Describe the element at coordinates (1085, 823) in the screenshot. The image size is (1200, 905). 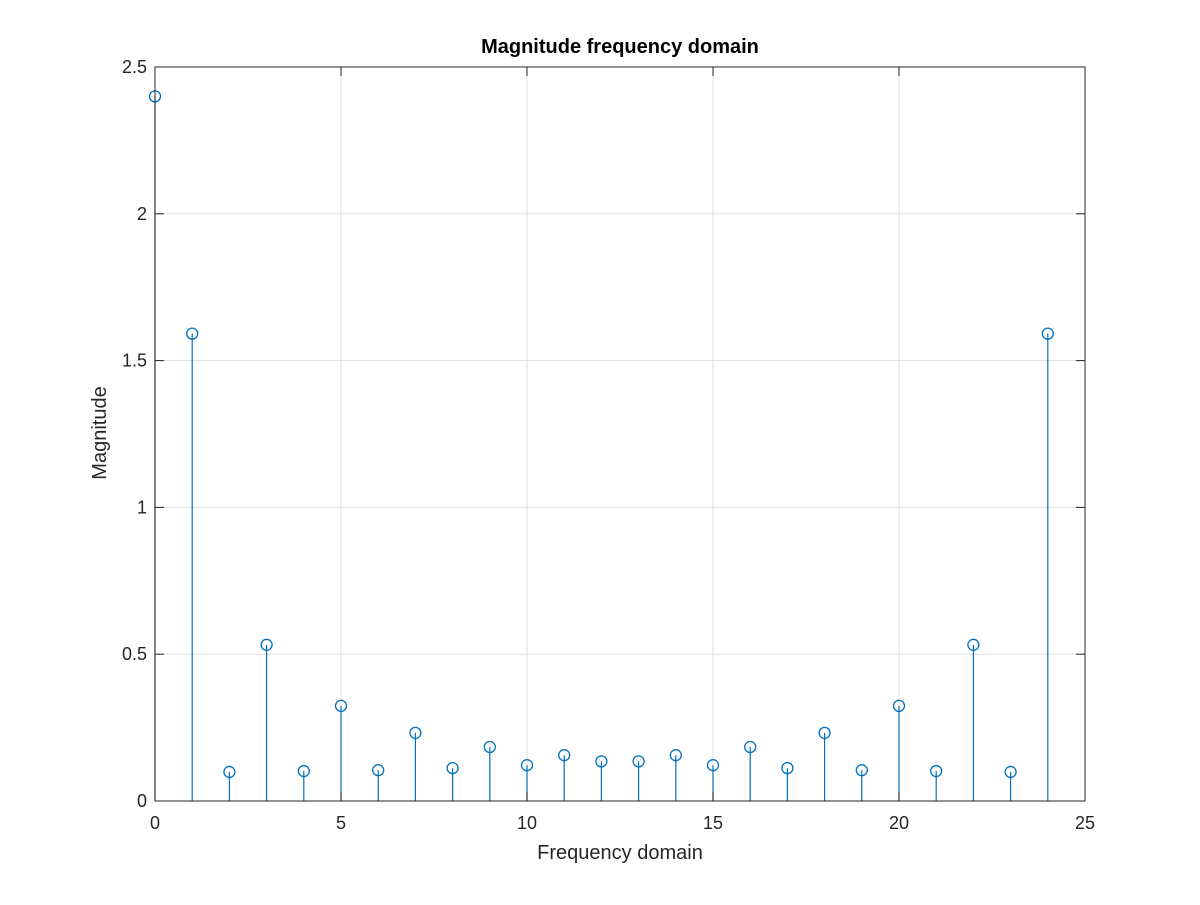
I see `x-tick-label: 25` at that location.